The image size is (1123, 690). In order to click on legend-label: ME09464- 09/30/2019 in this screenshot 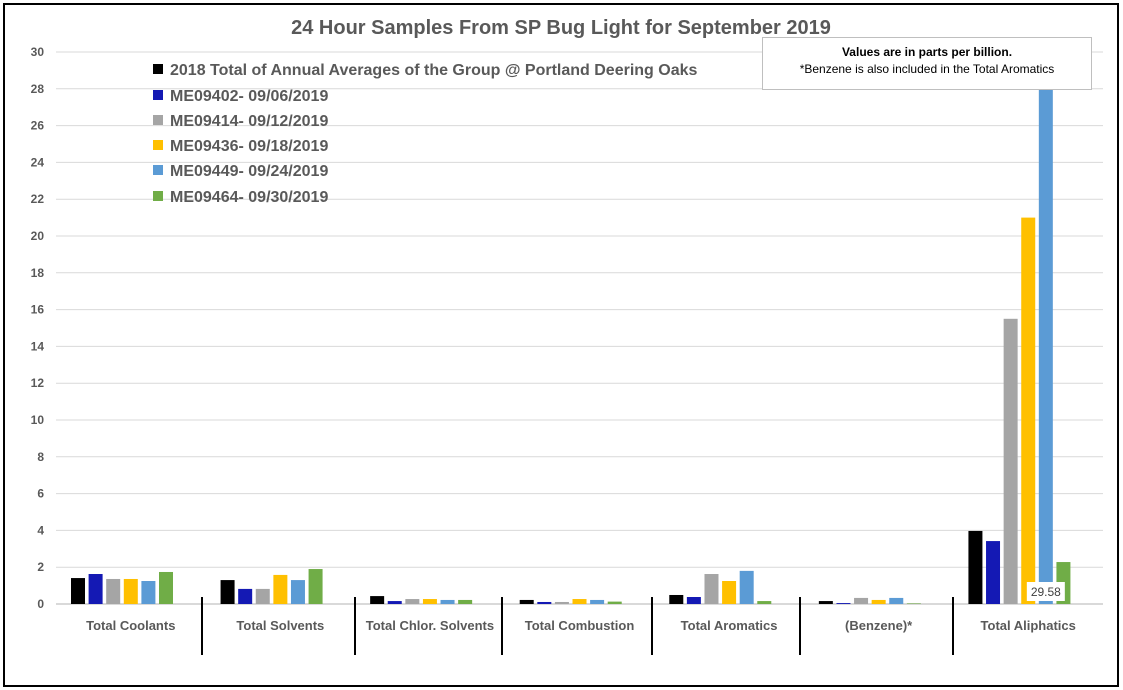, I will do `click(249, 197)`.